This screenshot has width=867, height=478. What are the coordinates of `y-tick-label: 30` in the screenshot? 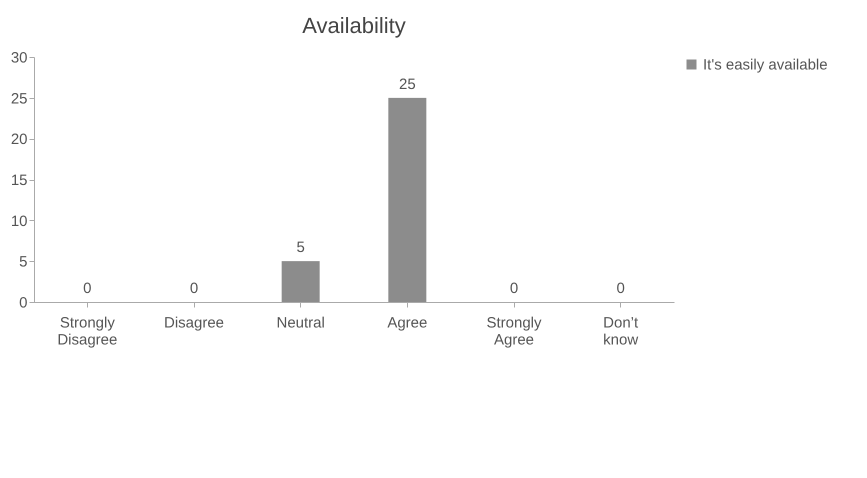 It's located at (19, 58).